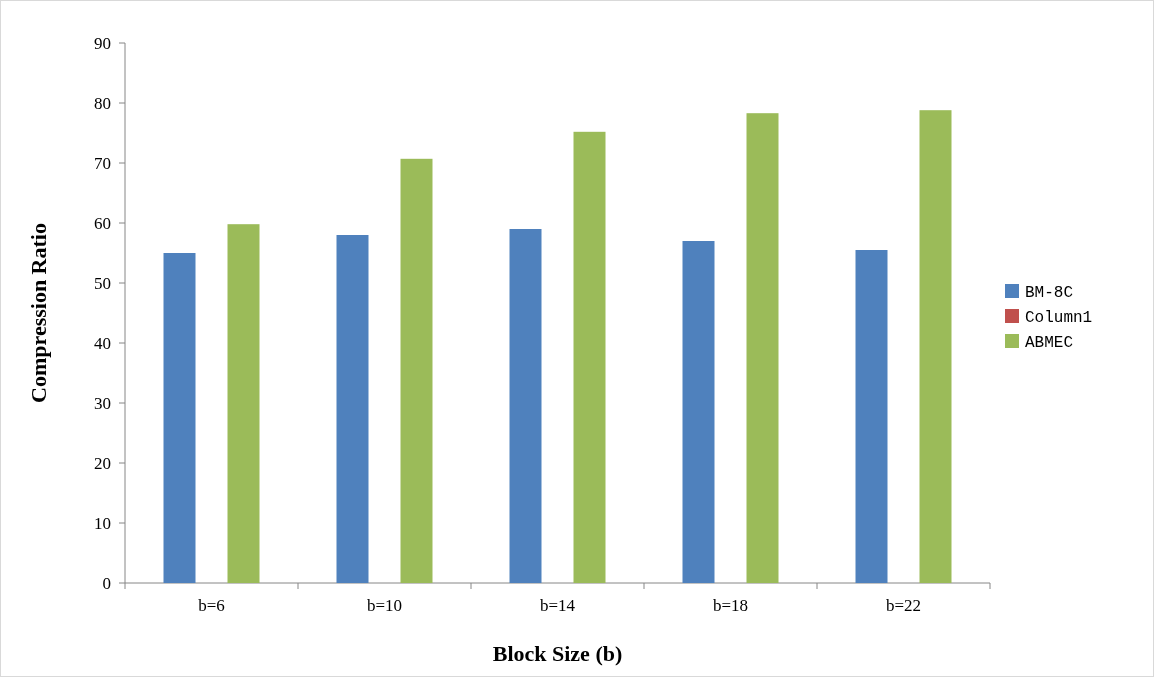 The image size is (1154, 677). I want to click on y-axis-title: Compression Ratio, so click(38, 313).